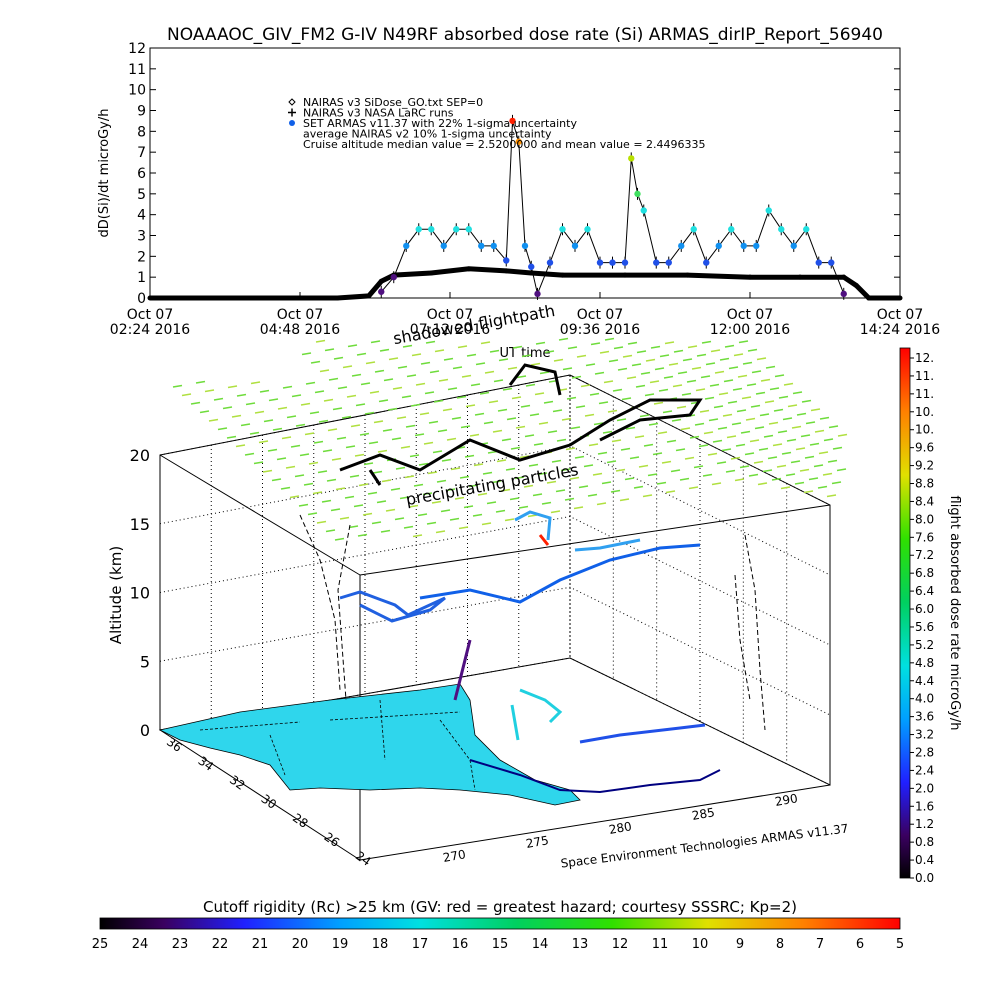 The image size is (1000, 1000). Describe the element at coordinates (924, 788) in the screenshot. I see `colorbar-tick-label: 2.0` at that location.